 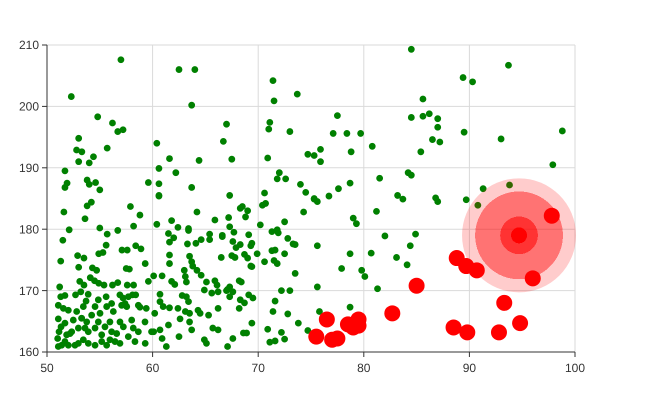 I want to click on x-tick-label: 100, so click(x=575, y=368).